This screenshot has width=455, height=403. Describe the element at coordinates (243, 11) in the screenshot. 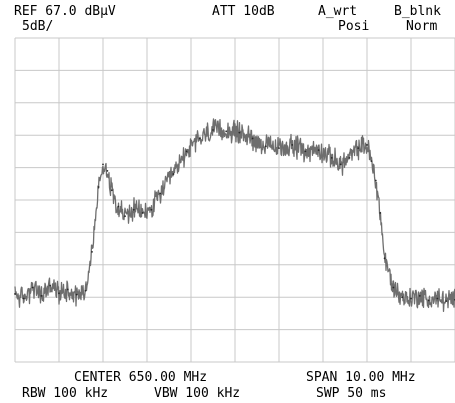

I see `attenuation-label: ATT 10dB` at that location.